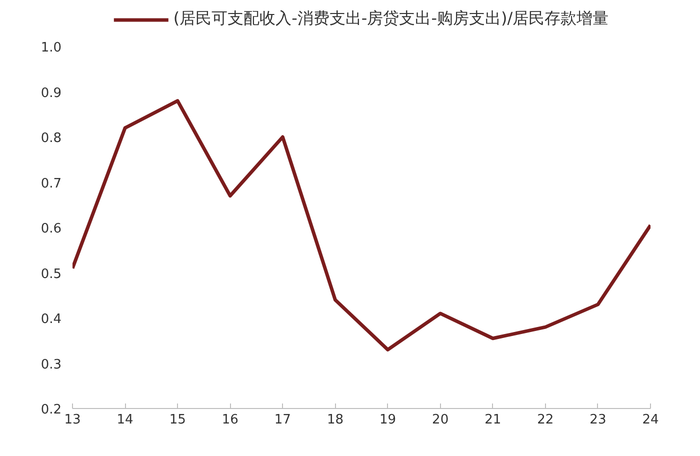 This screenshot has width=700, height=456. Describe the element at coordinates (51, 138) in the screenshot. I see `y-tick-label: 0.8` at that location.